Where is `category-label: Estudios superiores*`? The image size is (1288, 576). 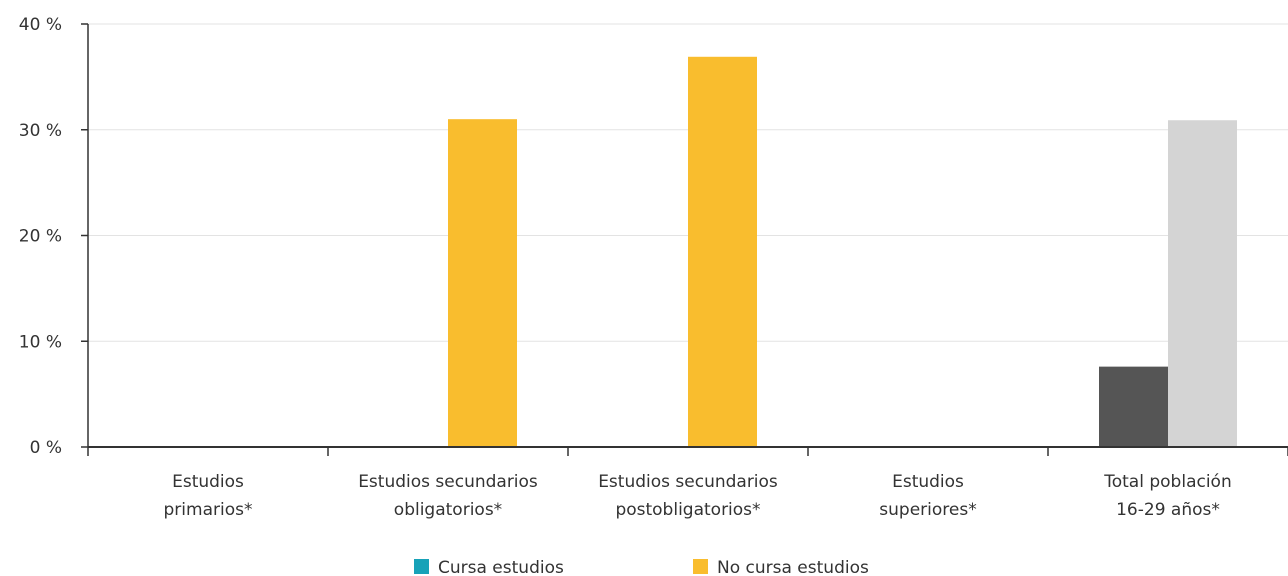
category-label: Estudios superiores* is located at coordinates (927, 496).